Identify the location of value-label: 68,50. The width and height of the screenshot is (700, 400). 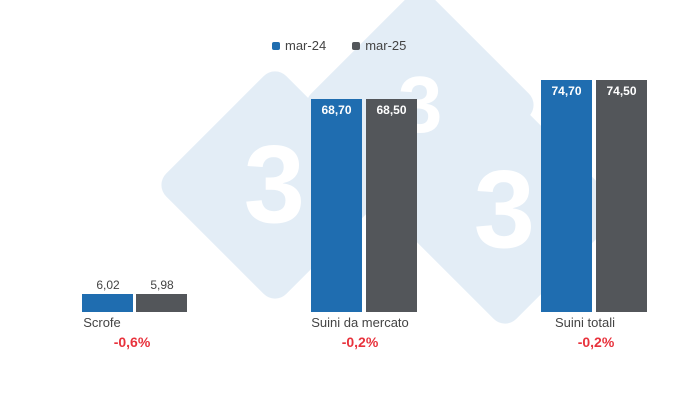
(391, 110).